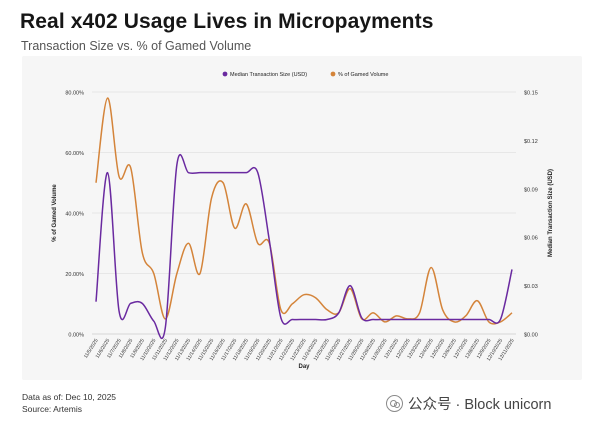 This screenshot has height=428, width=600. What do you see at coordinates (363, 75) in the screenshot?
I see `legend-label: % of Gamed Volume` at bounding box center [363, 75].